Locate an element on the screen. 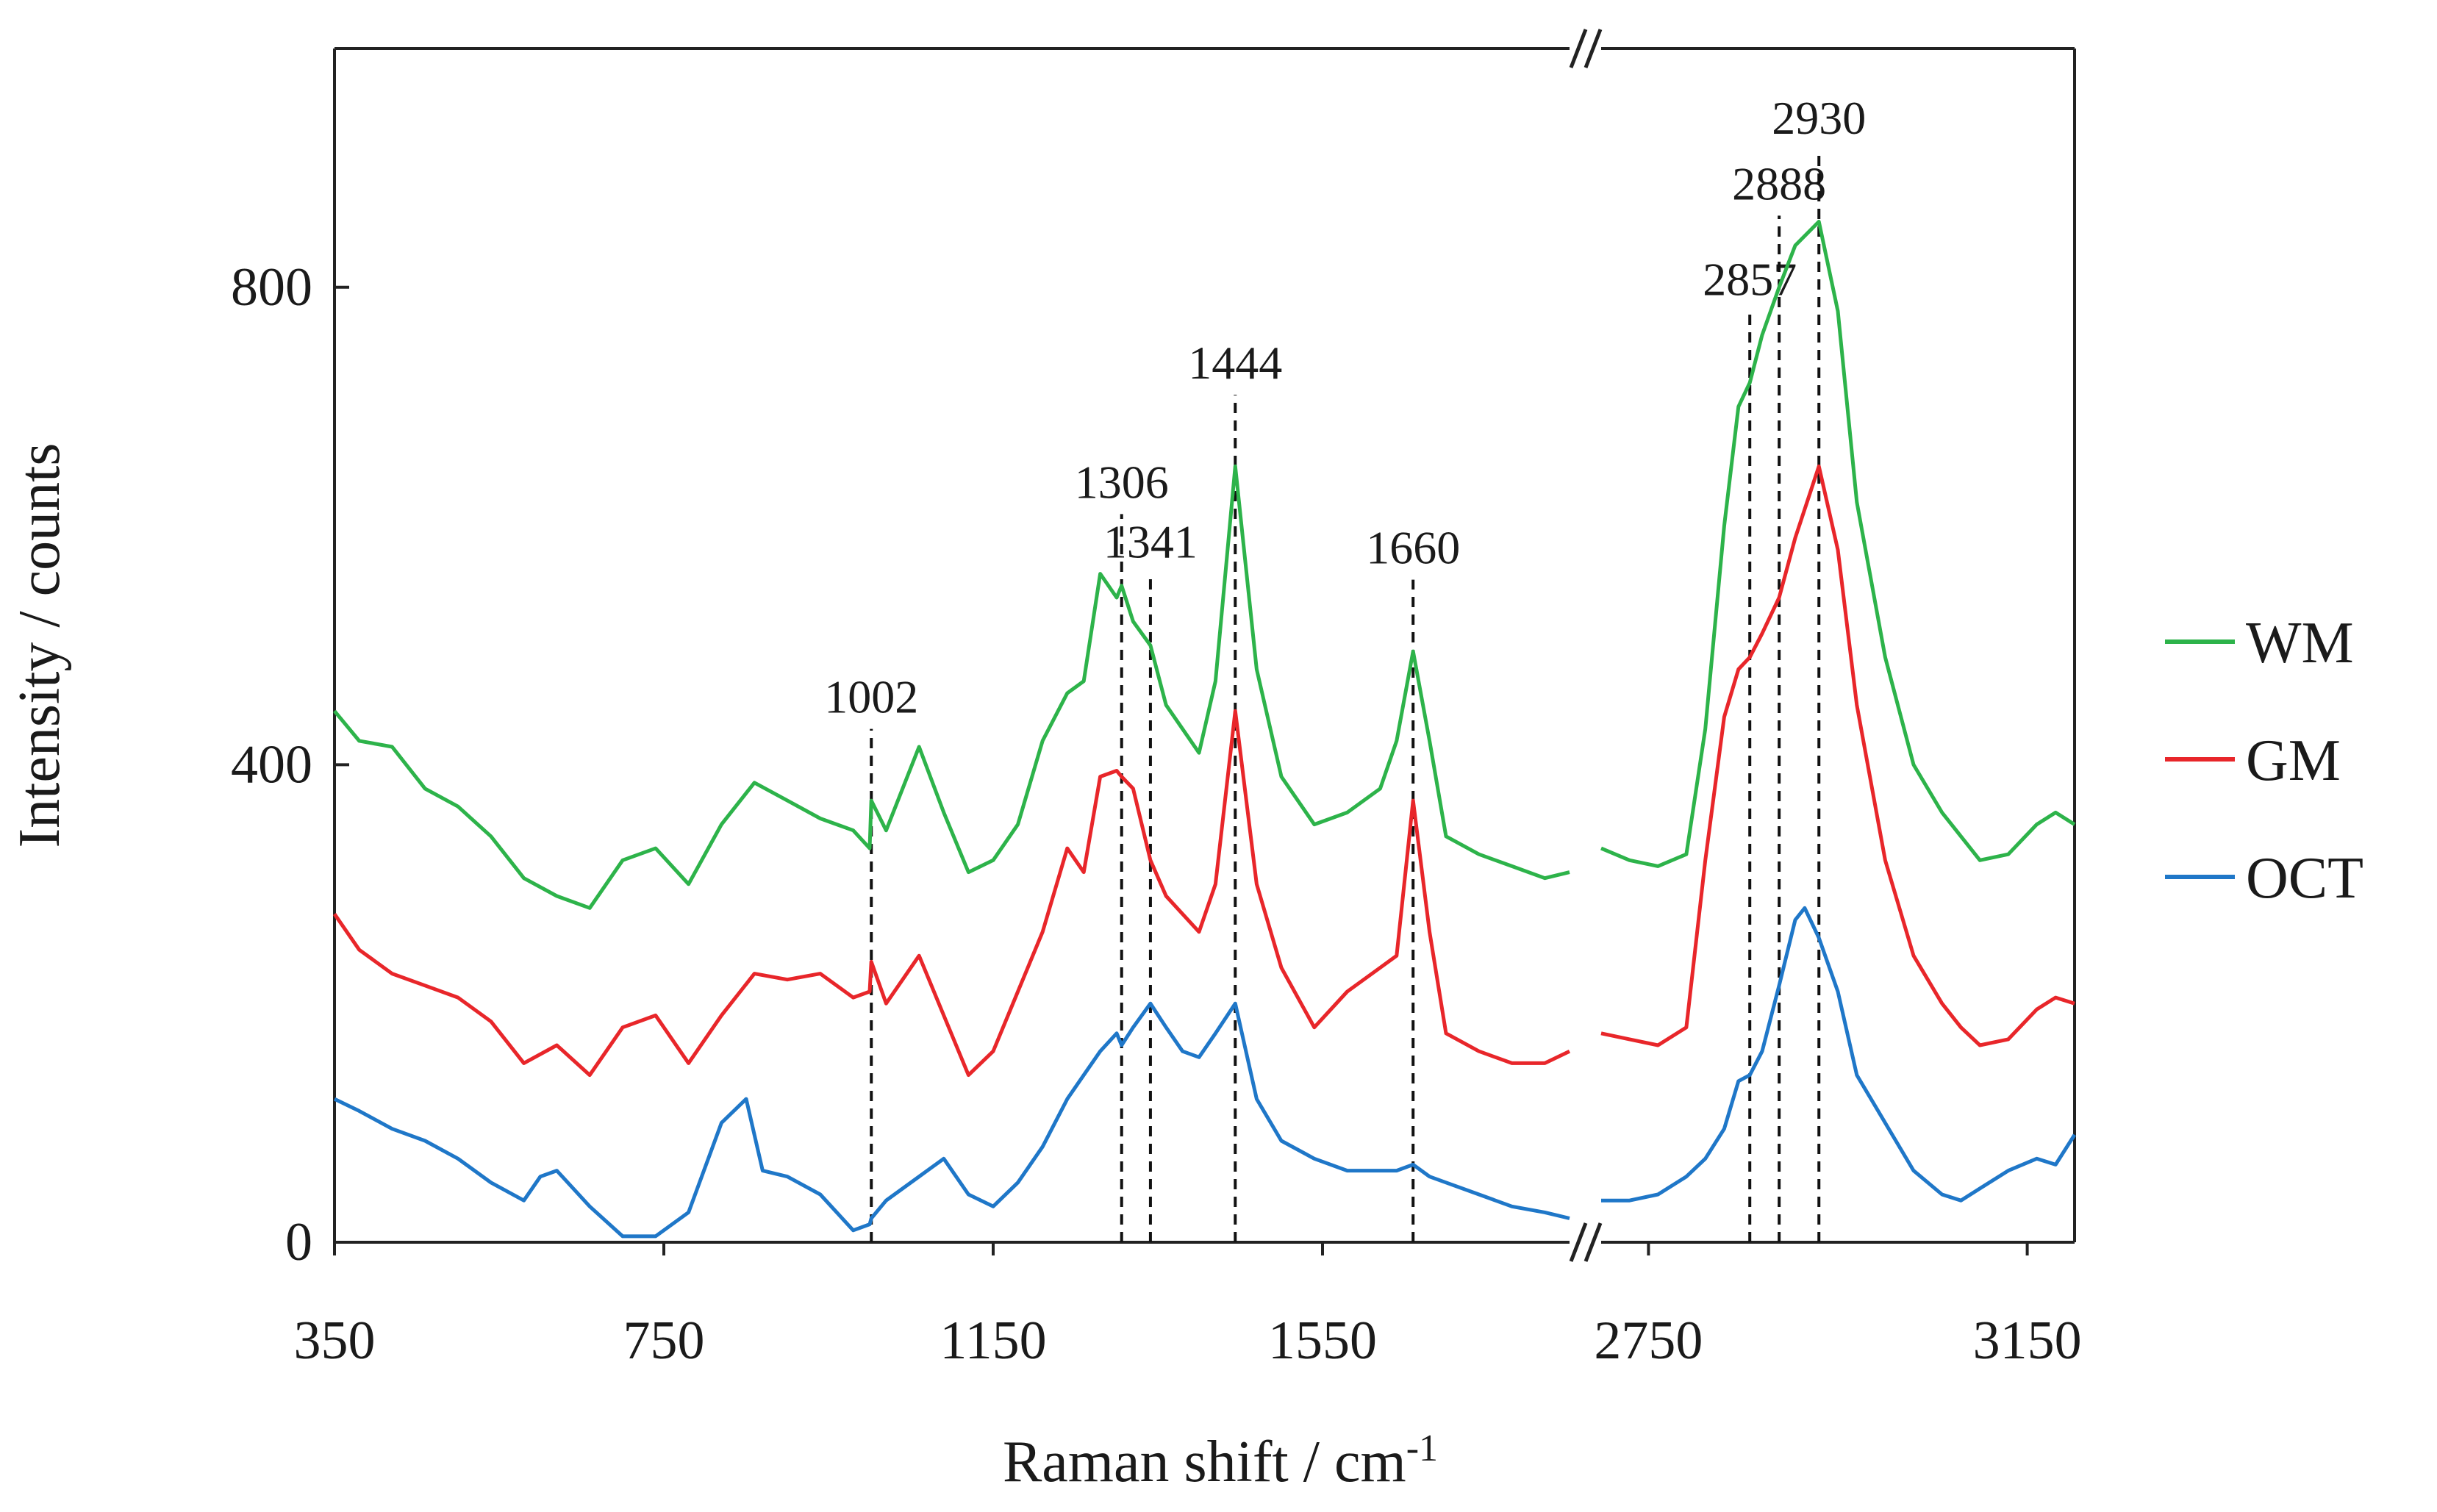  peak-label: 1341 is located at coordinates (1150, 542).